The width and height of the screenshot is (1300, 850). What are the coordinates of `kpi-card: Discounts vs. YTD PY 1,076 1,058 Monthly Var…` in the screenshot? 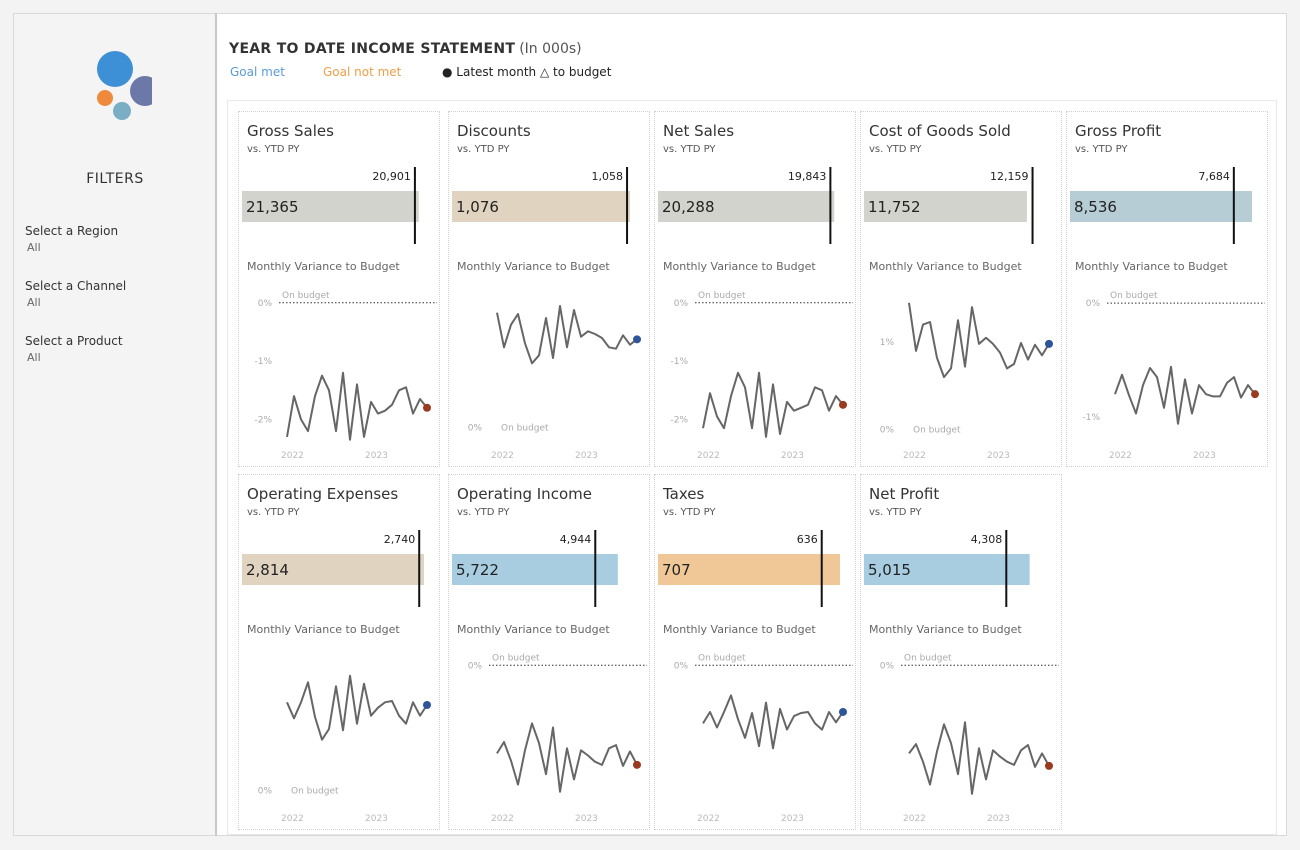 It's located at (549, 289).